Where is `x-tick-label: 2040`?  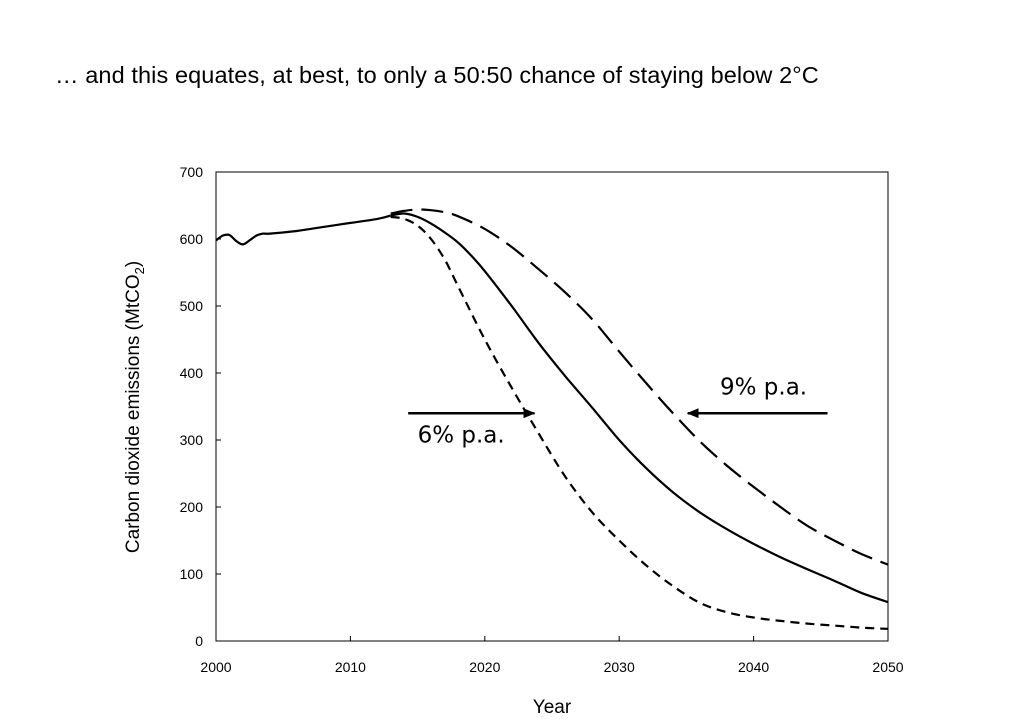 x-tick-label: 2040 is located at coordinates (753, 667).